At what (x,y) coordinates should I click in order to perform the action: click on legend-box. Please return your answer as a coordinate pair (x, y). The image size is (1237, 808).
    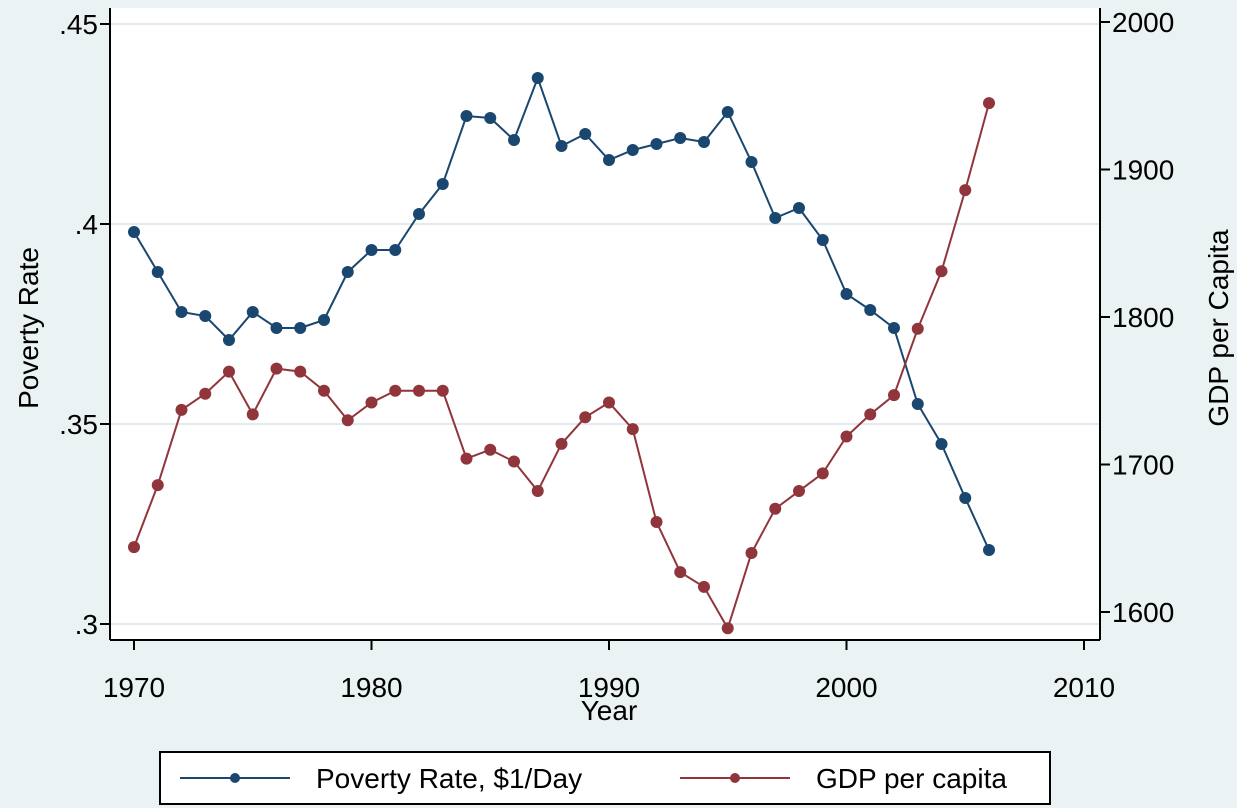
    Looking at the image, I should click on (605, 778).